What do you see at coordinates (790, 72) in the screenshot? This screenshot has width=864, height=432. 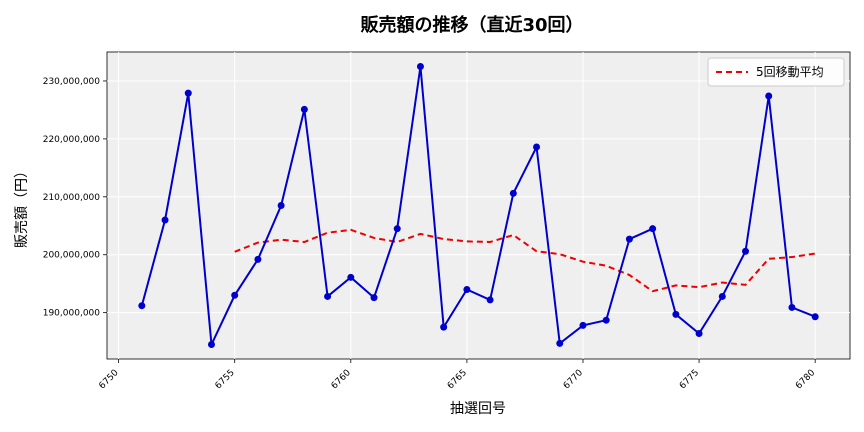 I see `legend-label-moving-average: 5回移動平均` at bounding box center [790, 72].